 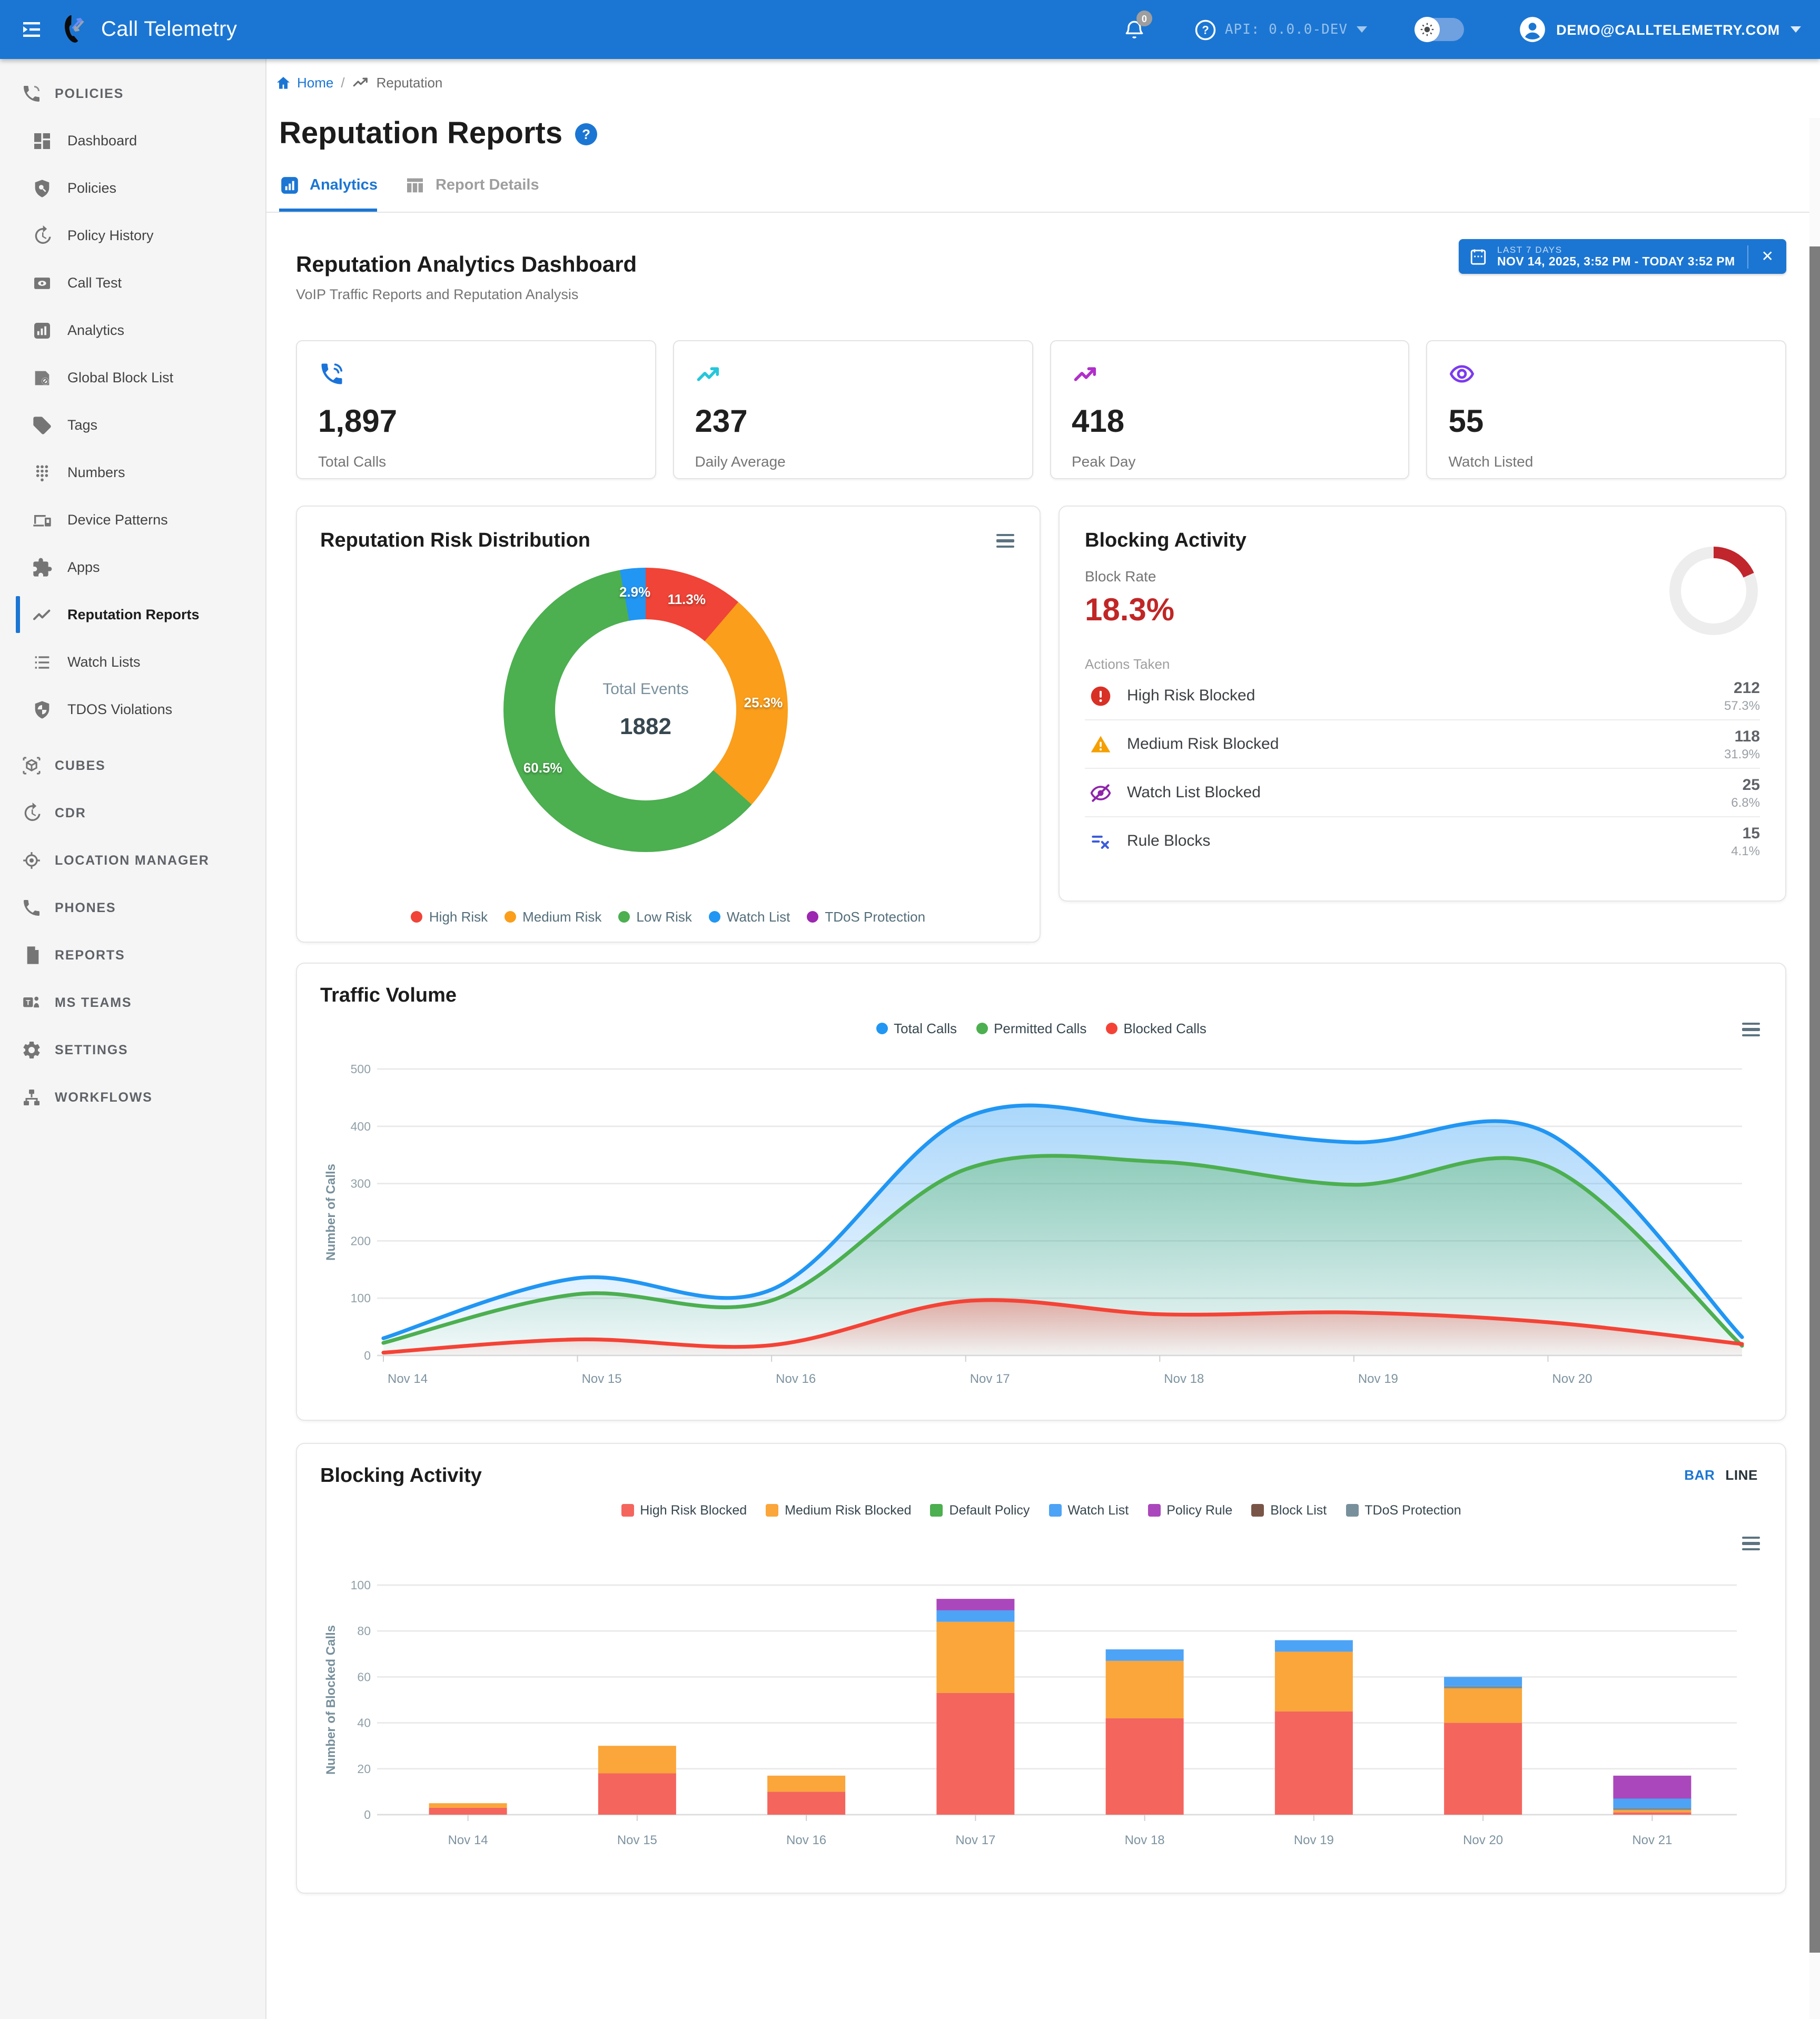 I want to click on action-value: 15, so click(x=1751, y=833).